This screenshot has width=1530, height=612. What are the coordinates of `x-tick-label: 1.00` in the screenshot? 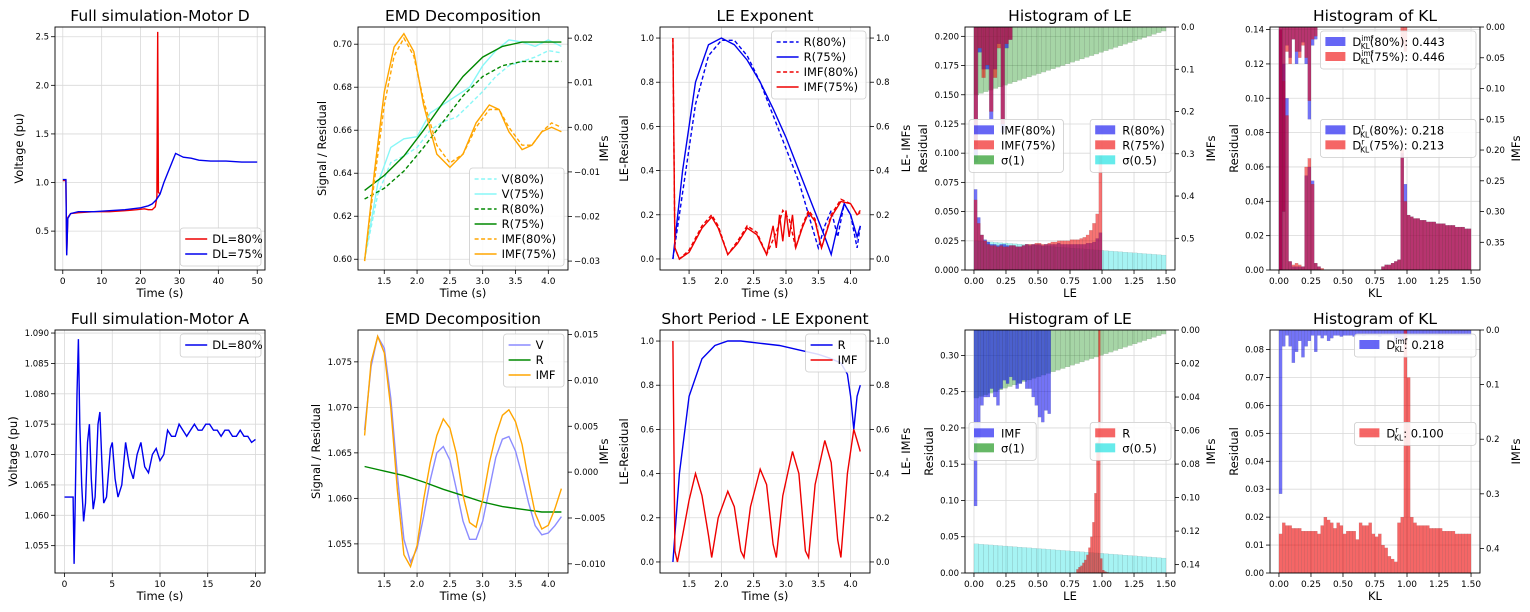 It's located at (1102, 585).